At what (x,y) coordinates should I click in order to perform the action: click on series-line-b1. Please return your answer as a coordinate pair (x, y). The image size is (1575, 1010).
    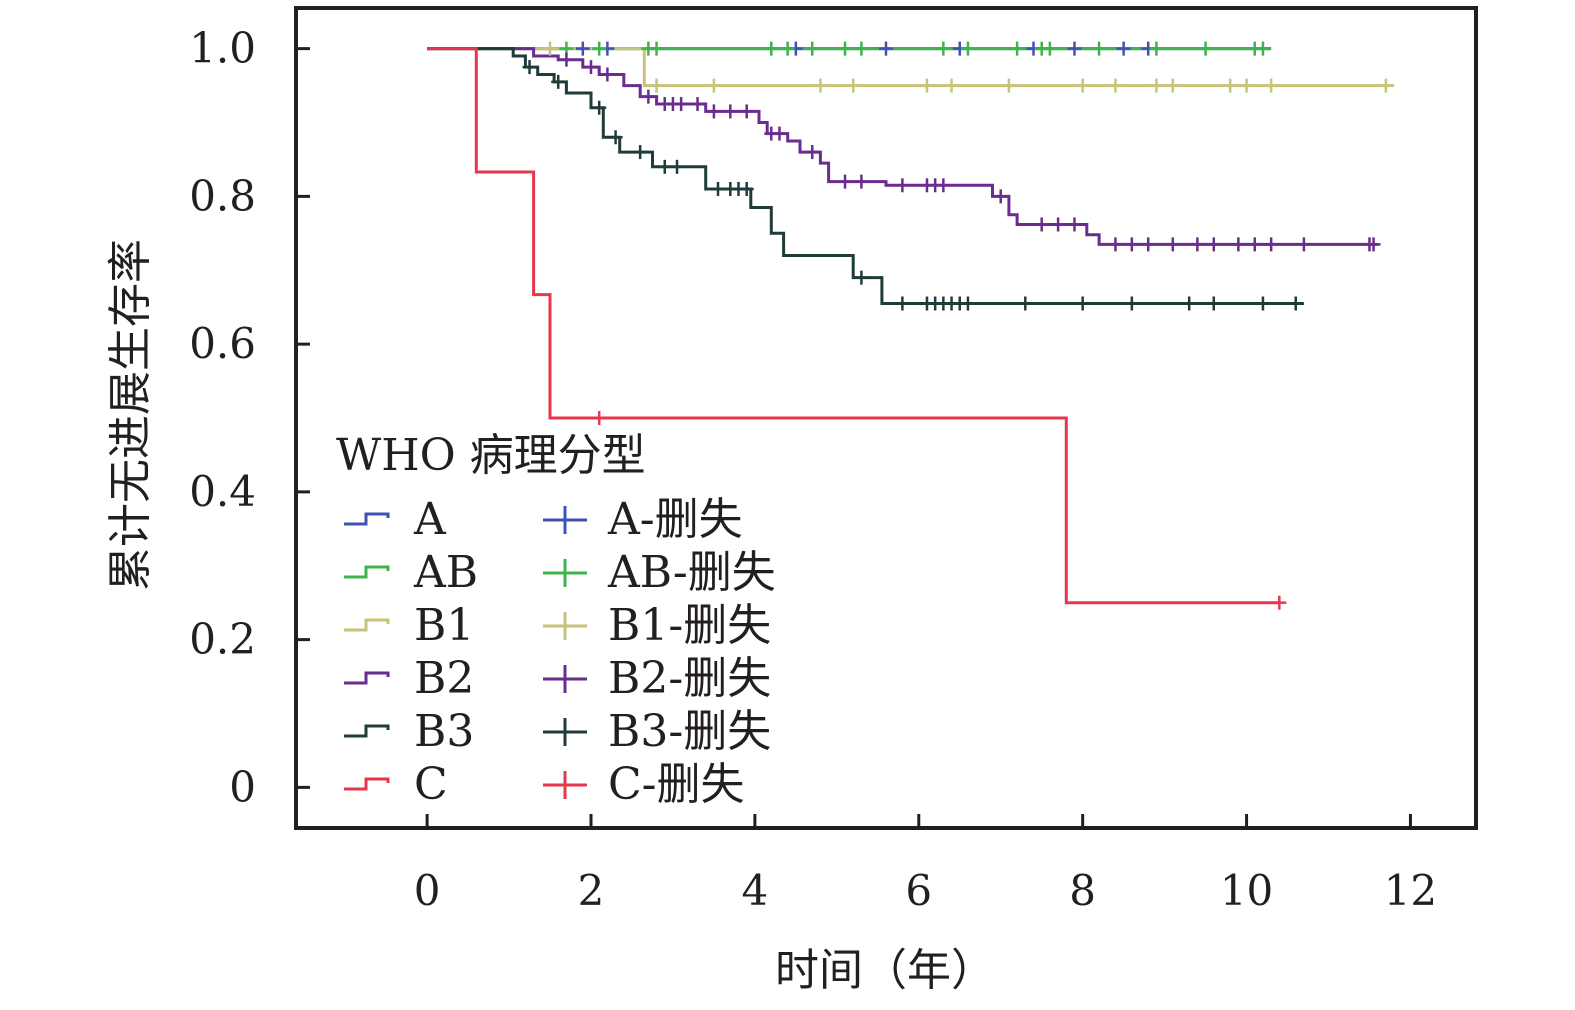
    Looking at the image, I should click on (911, 67).